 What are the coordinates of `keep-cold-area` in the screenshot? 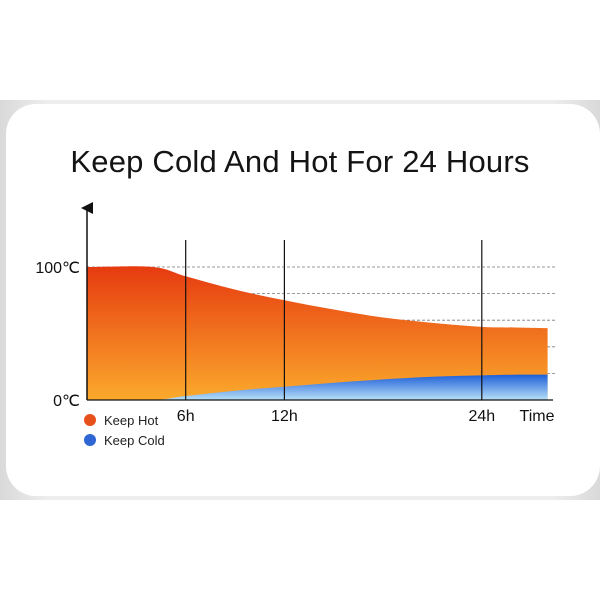 It's located at (317, 387).